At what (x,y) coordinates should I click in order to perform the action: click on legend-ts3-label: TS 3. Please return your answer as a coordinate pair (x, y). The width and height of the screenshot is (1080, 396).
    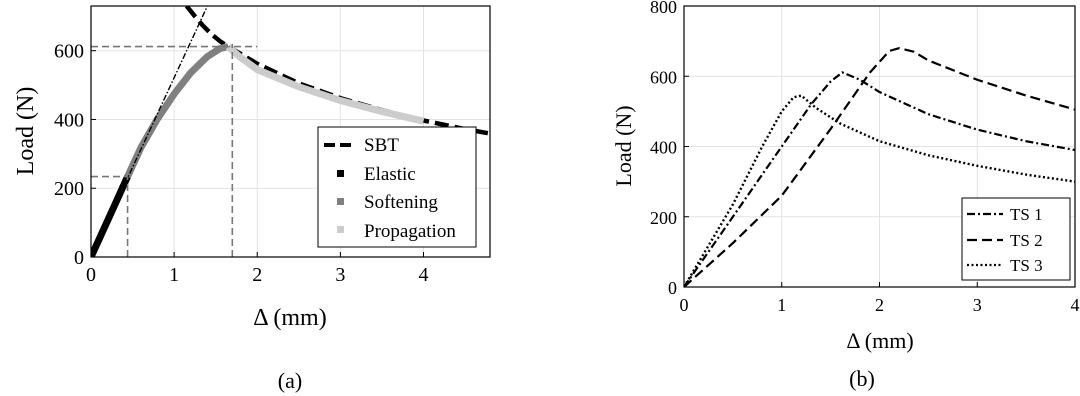
    Looking at the image, I should click on (1026, 265).